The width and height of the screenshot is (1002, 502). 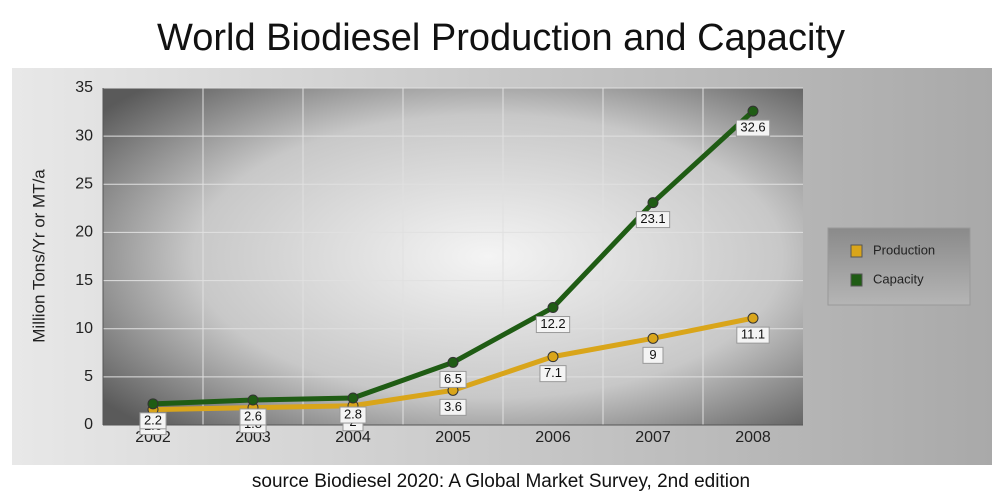 I want to click on data-label: 3.6, so click(x=453, y=406).